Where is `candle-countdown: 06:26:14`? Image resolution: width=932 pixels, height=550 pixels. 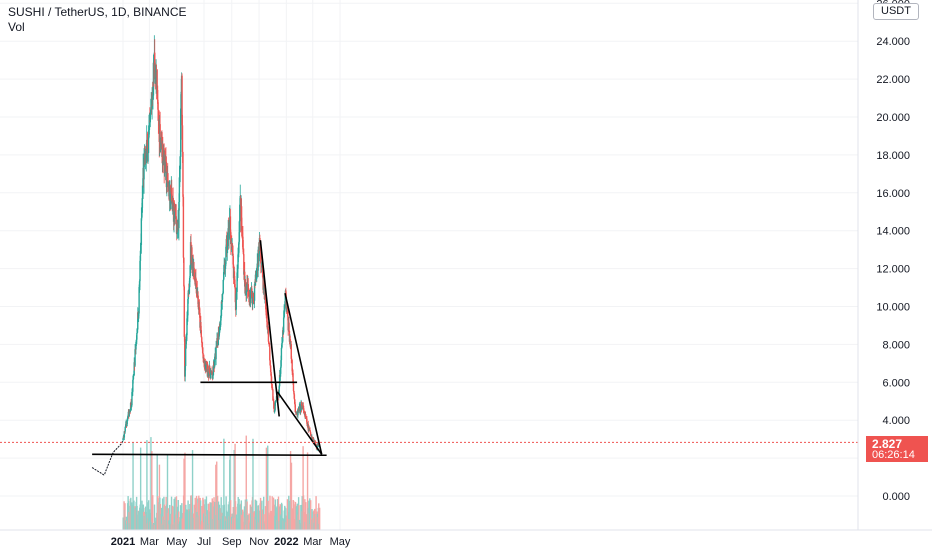 candle-countdown: 06:26:14 is located at coordinates (893, 455).